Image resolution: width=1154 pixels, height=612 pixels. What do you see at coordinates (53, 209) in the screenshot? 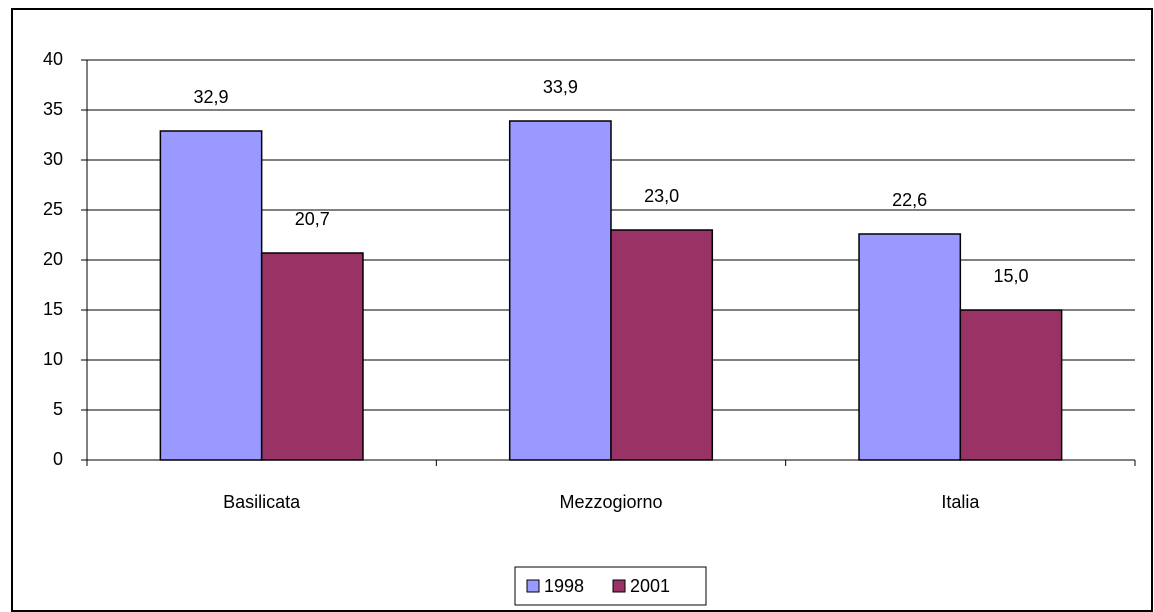
I see `y-tick-label: 25` at bounding box center [53, 209].